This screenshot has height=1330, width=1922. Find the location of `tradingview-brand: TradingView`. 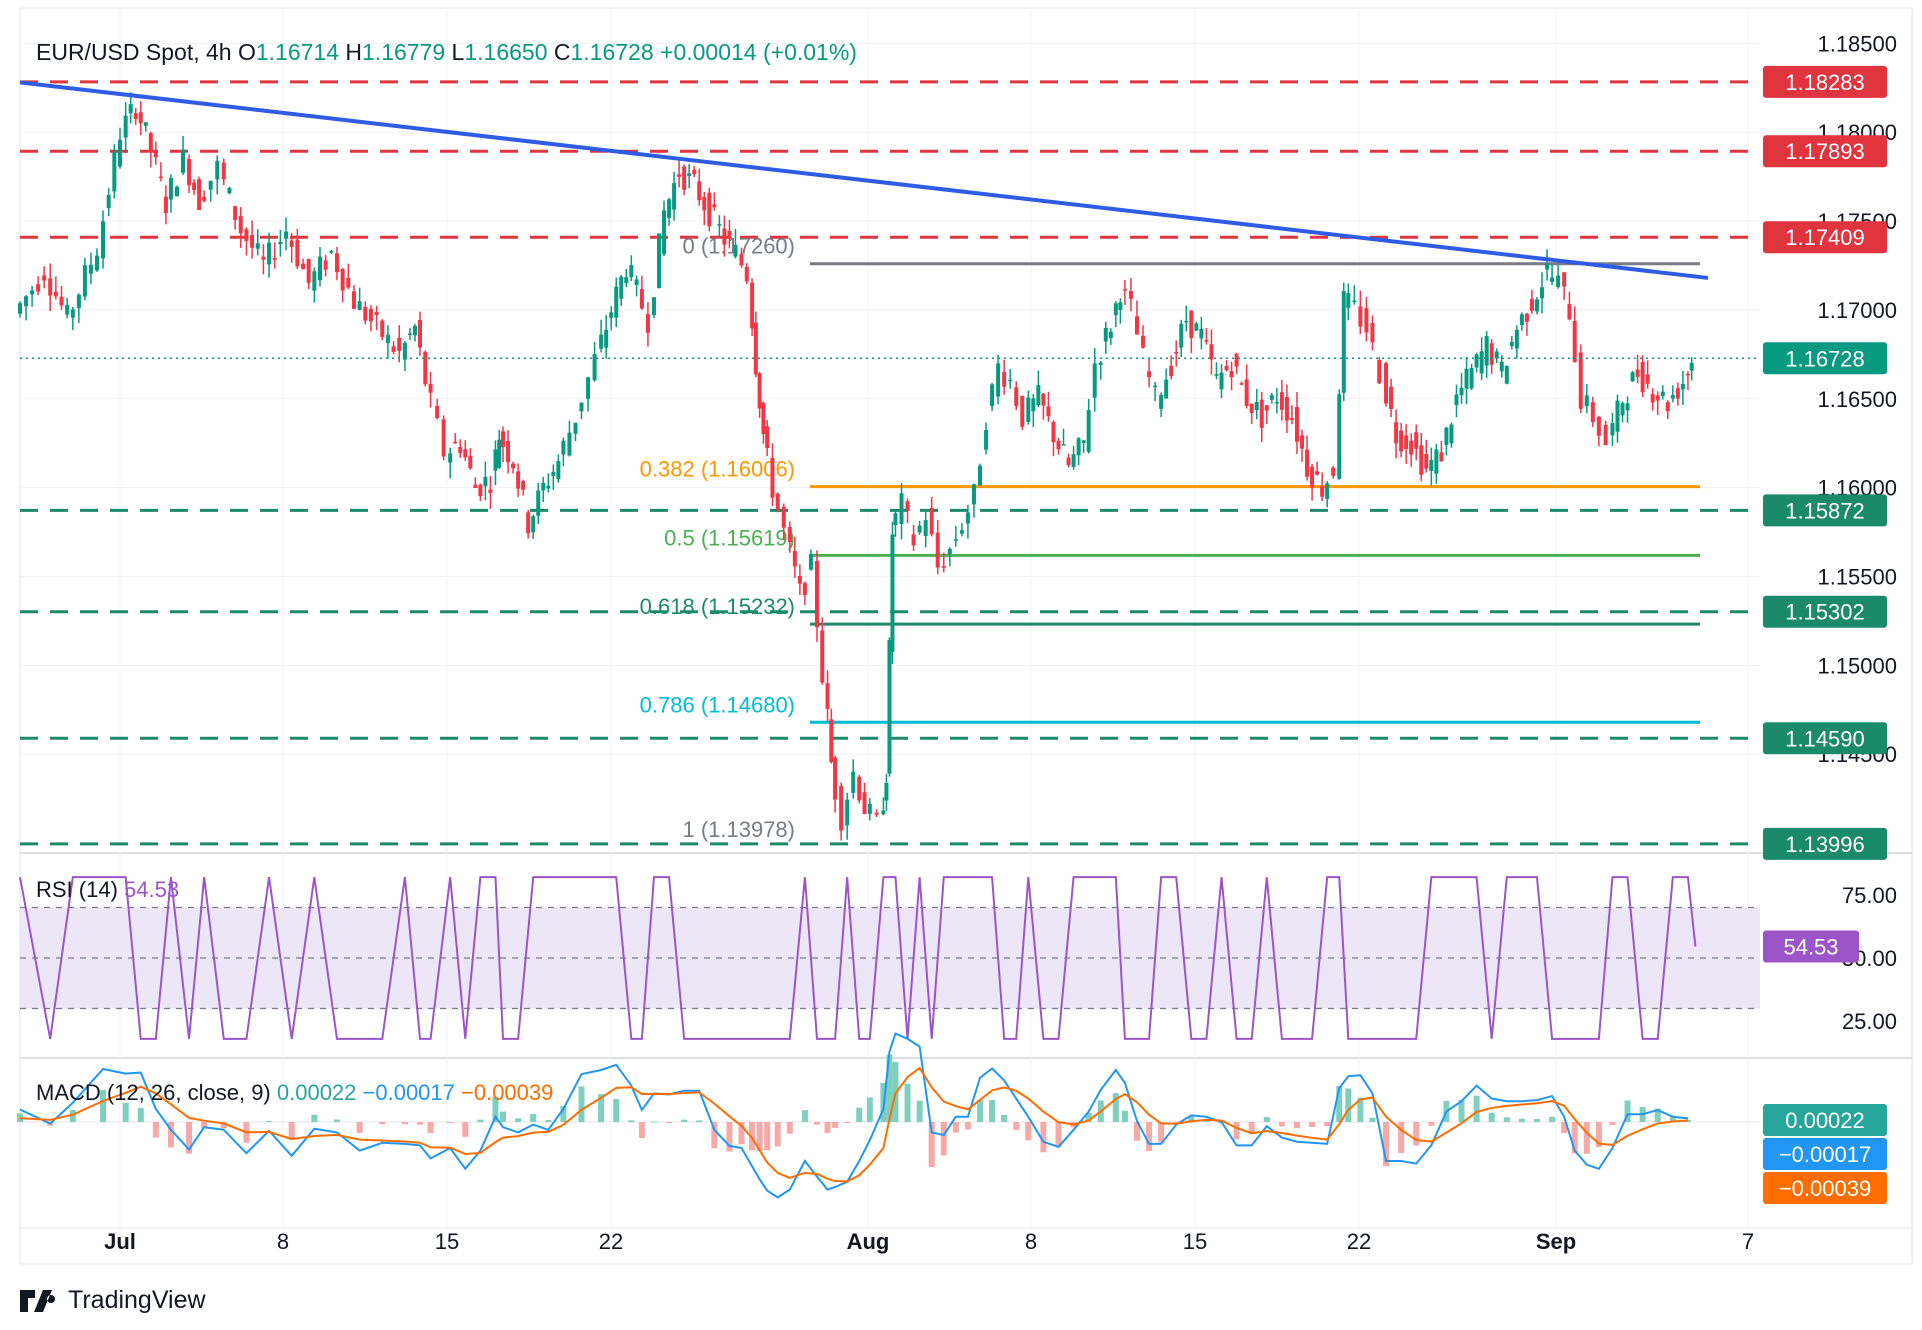

tradingview-brand: TradingView is located at coordinates (113, 1300).